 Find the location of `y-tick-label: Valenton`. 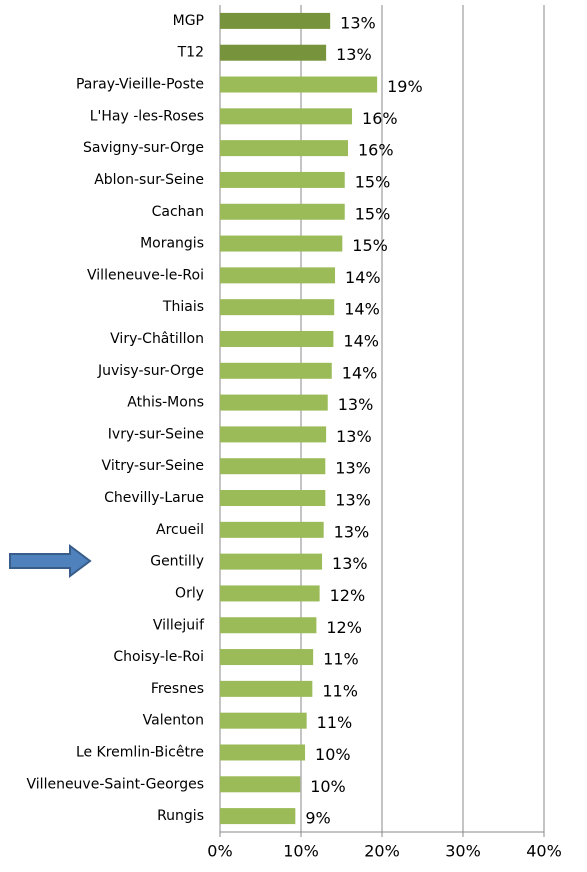

y-tick-label: Valenton is located at coordinates (173, 721).